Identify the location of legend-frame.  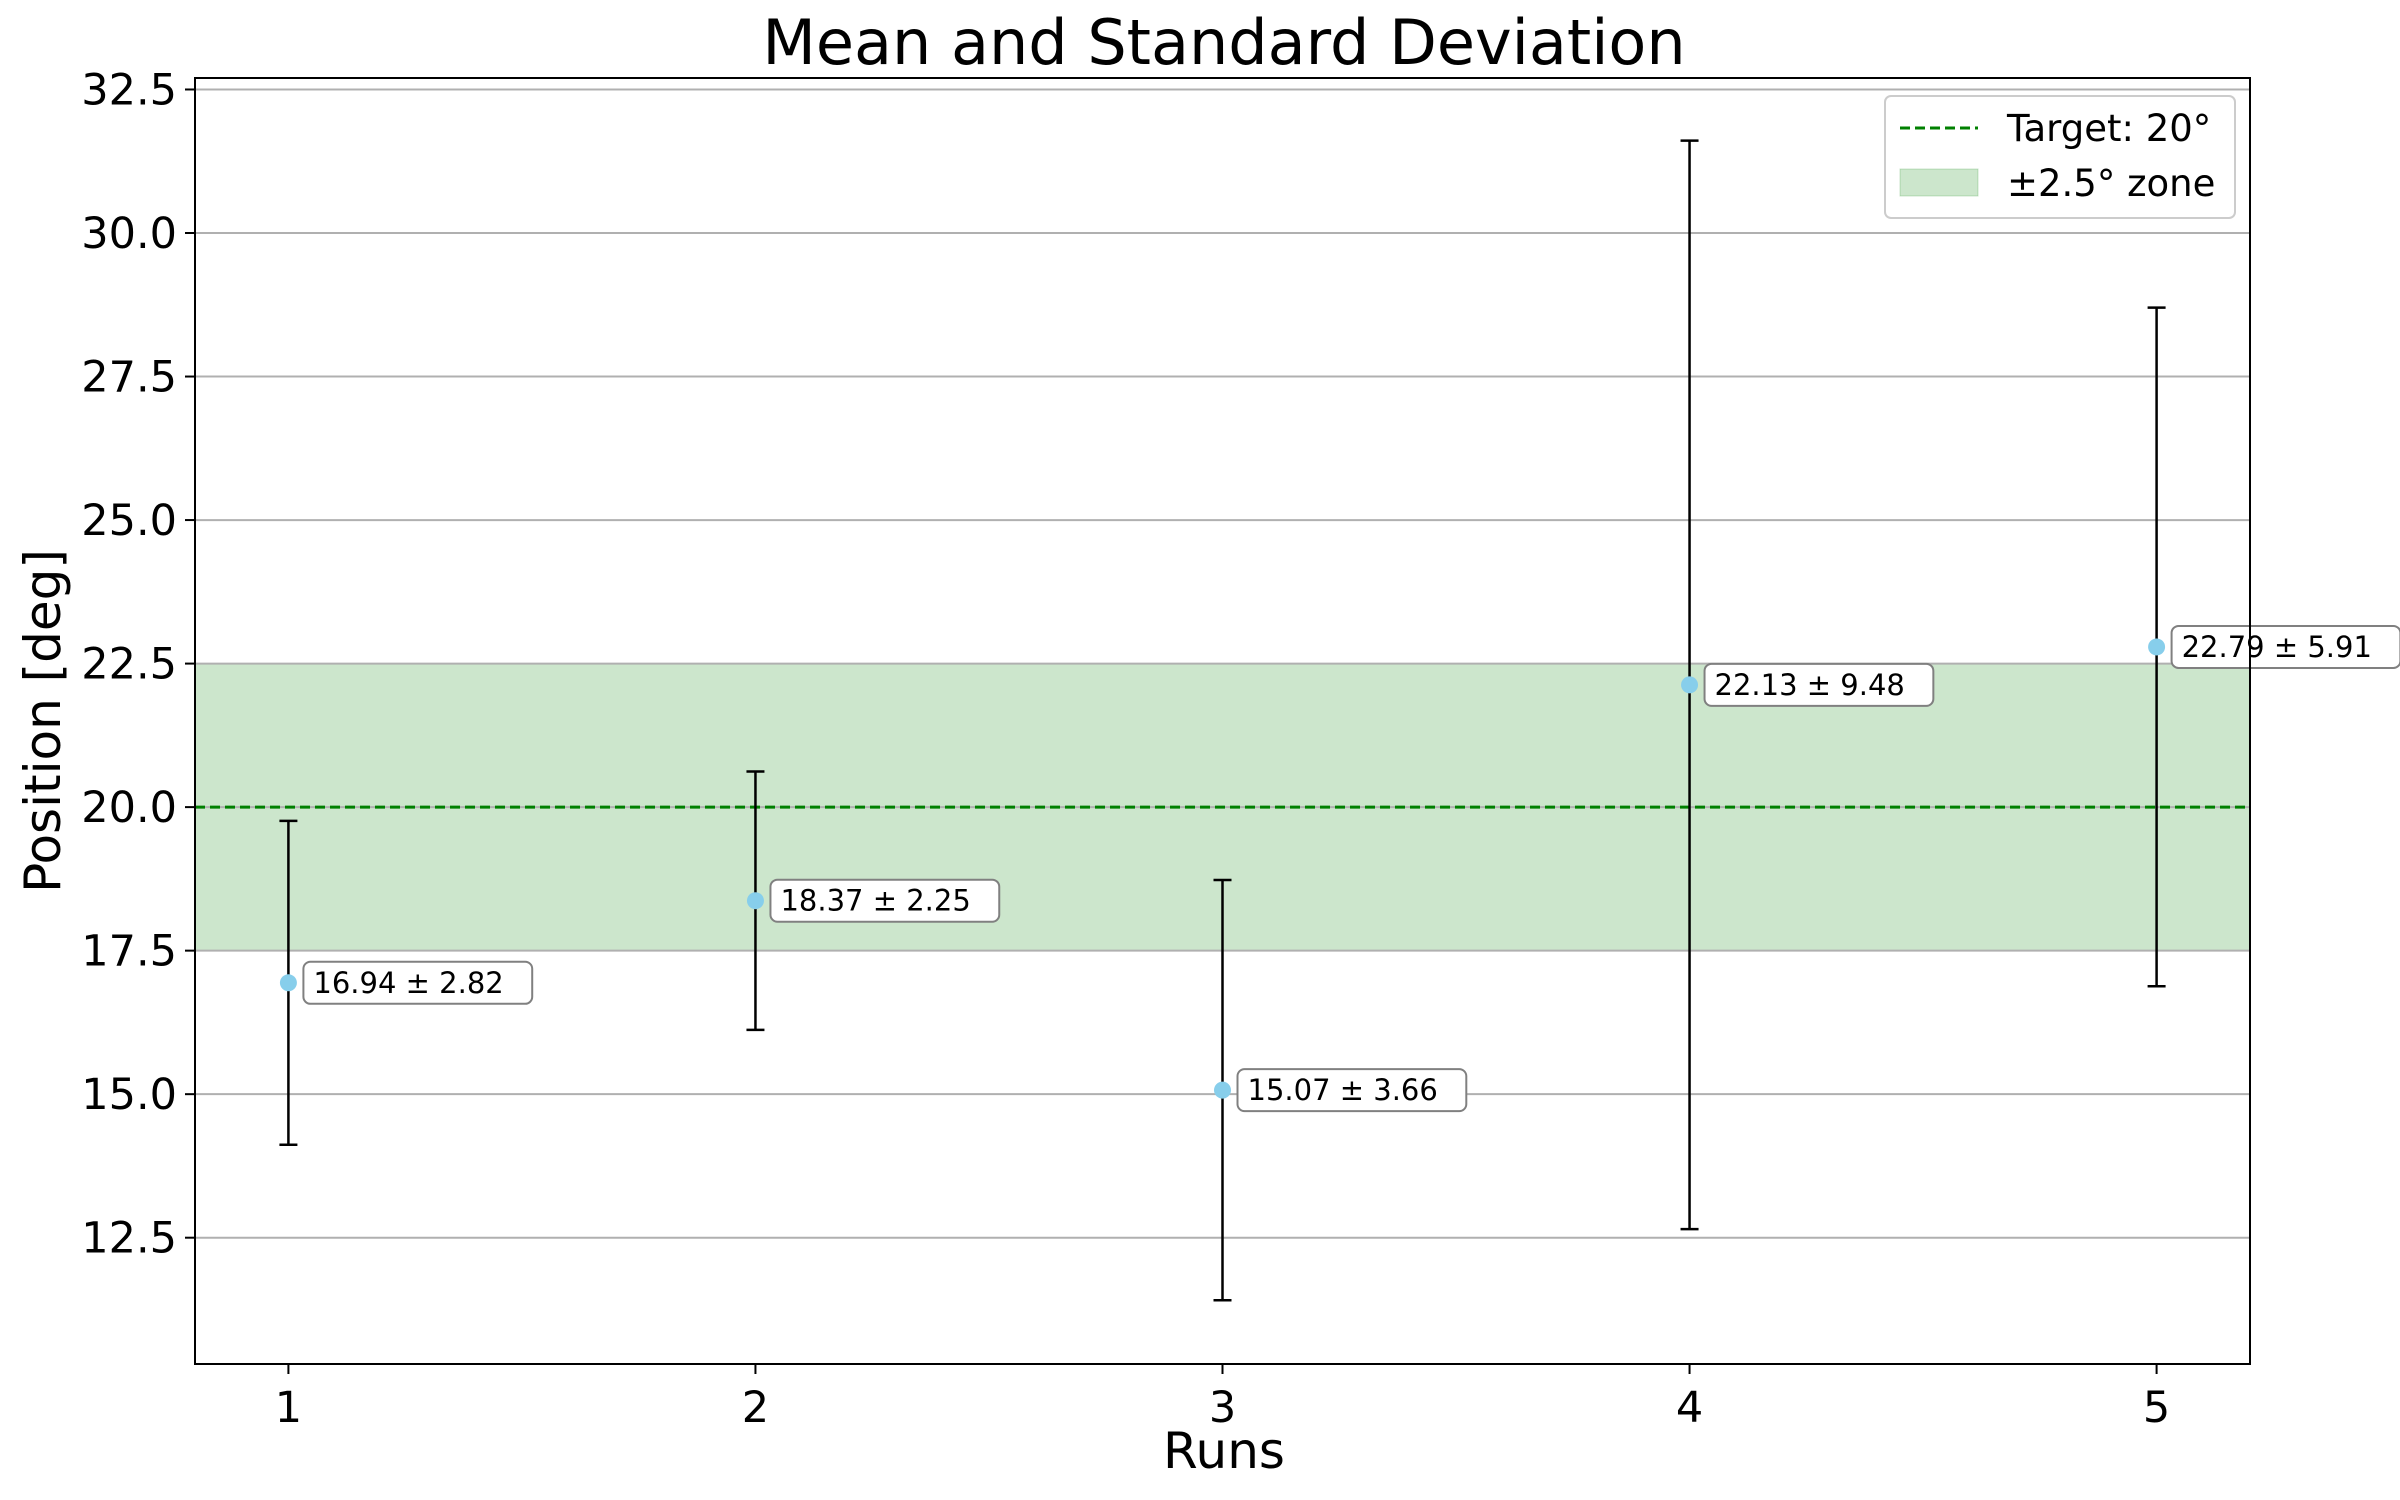
(2060, 157).